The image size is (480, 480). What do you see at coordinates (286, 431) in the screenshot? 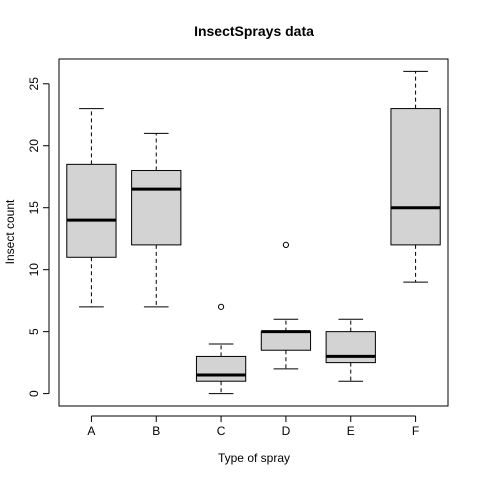
I see `x-tick-label: D` at bounding box center [286, 431].